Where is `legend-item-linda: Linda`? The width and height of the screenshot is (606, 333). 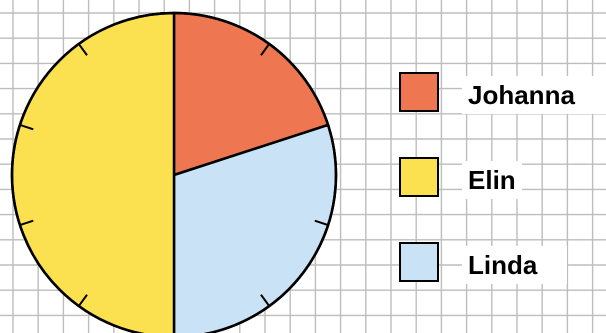 legend-item-linda: Linda is located at coordinates (483, 263).